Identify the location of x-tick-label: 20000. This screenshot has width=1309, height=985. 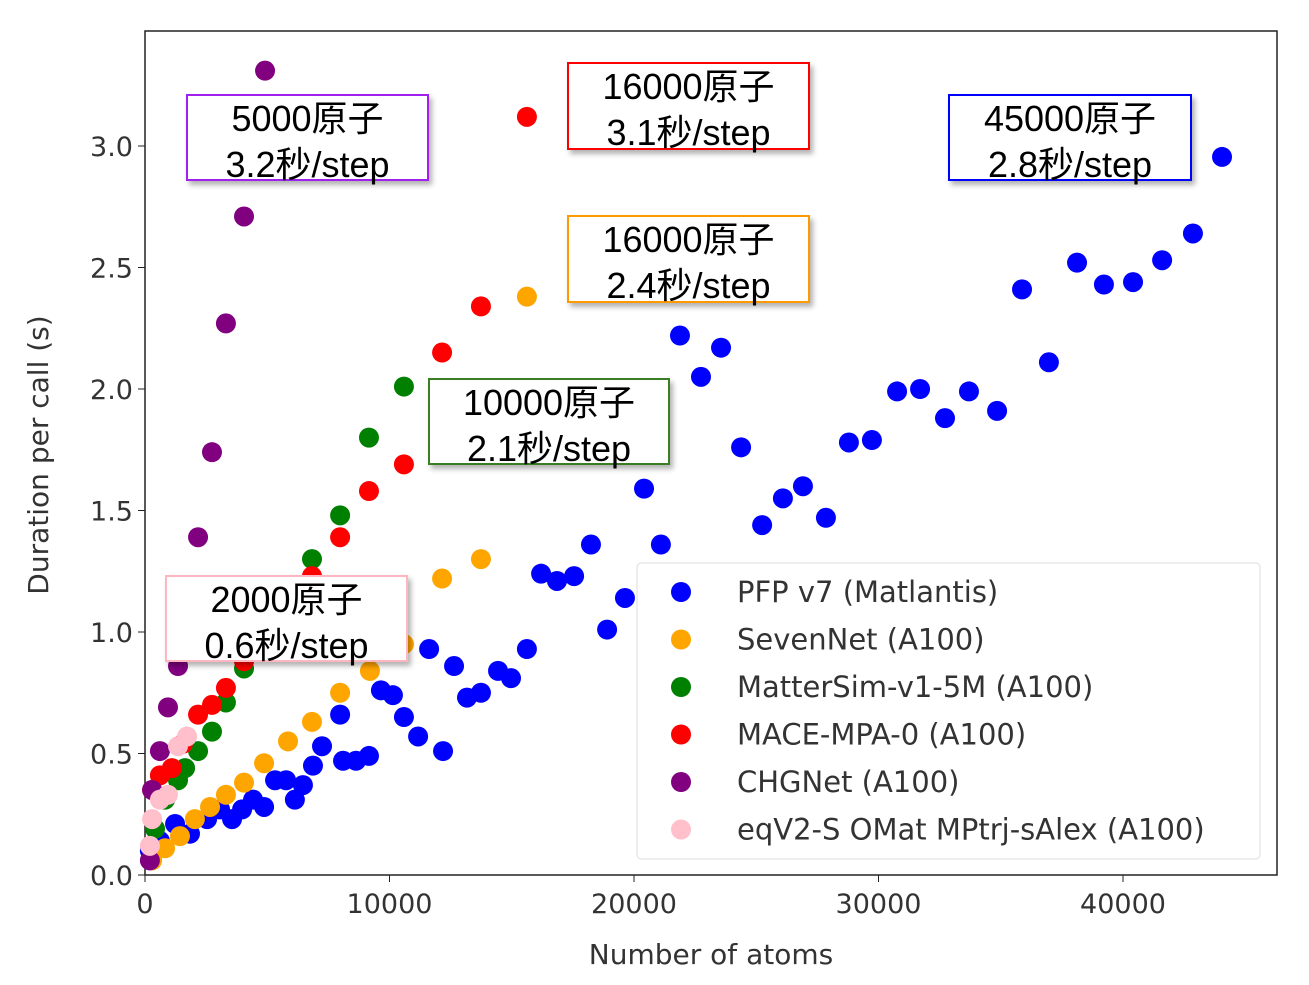
(634, 904).